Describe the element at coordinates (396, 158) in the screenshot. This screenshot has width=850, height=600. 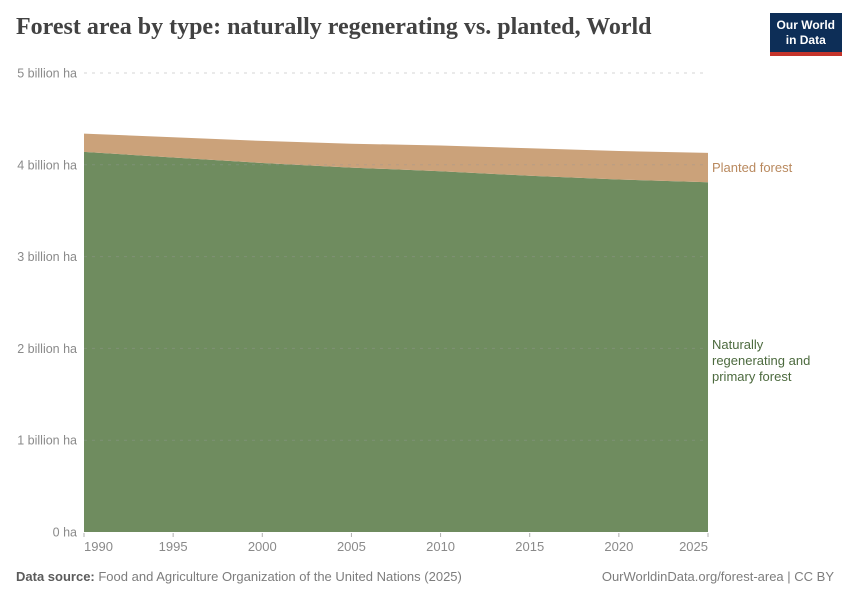
I see `area-planted-forest` at that location.